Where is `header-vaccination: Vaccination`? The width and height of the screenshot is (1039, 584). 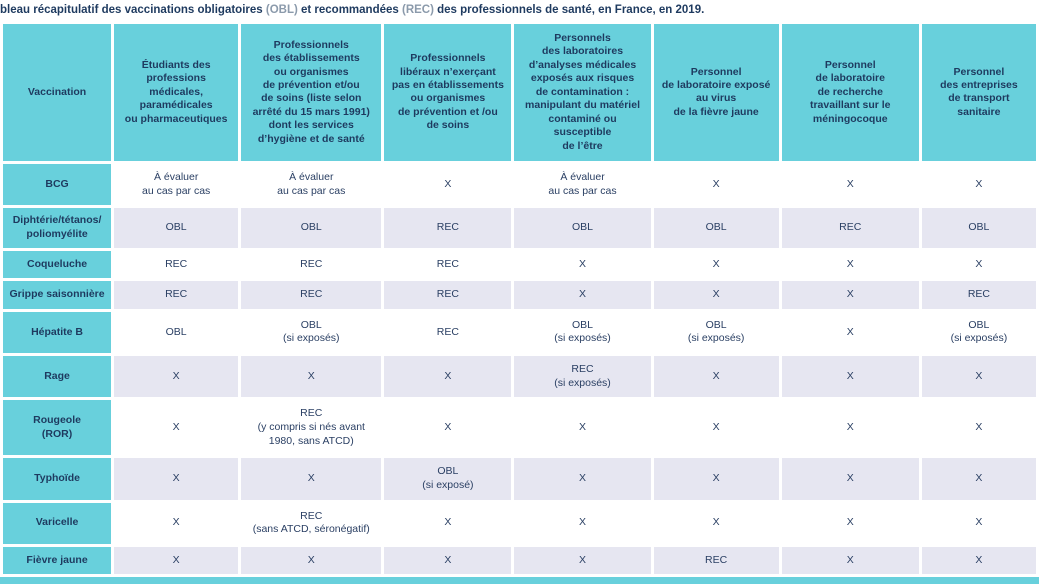
header-vaccination: Vaccination is located at coordinates (57, 92).